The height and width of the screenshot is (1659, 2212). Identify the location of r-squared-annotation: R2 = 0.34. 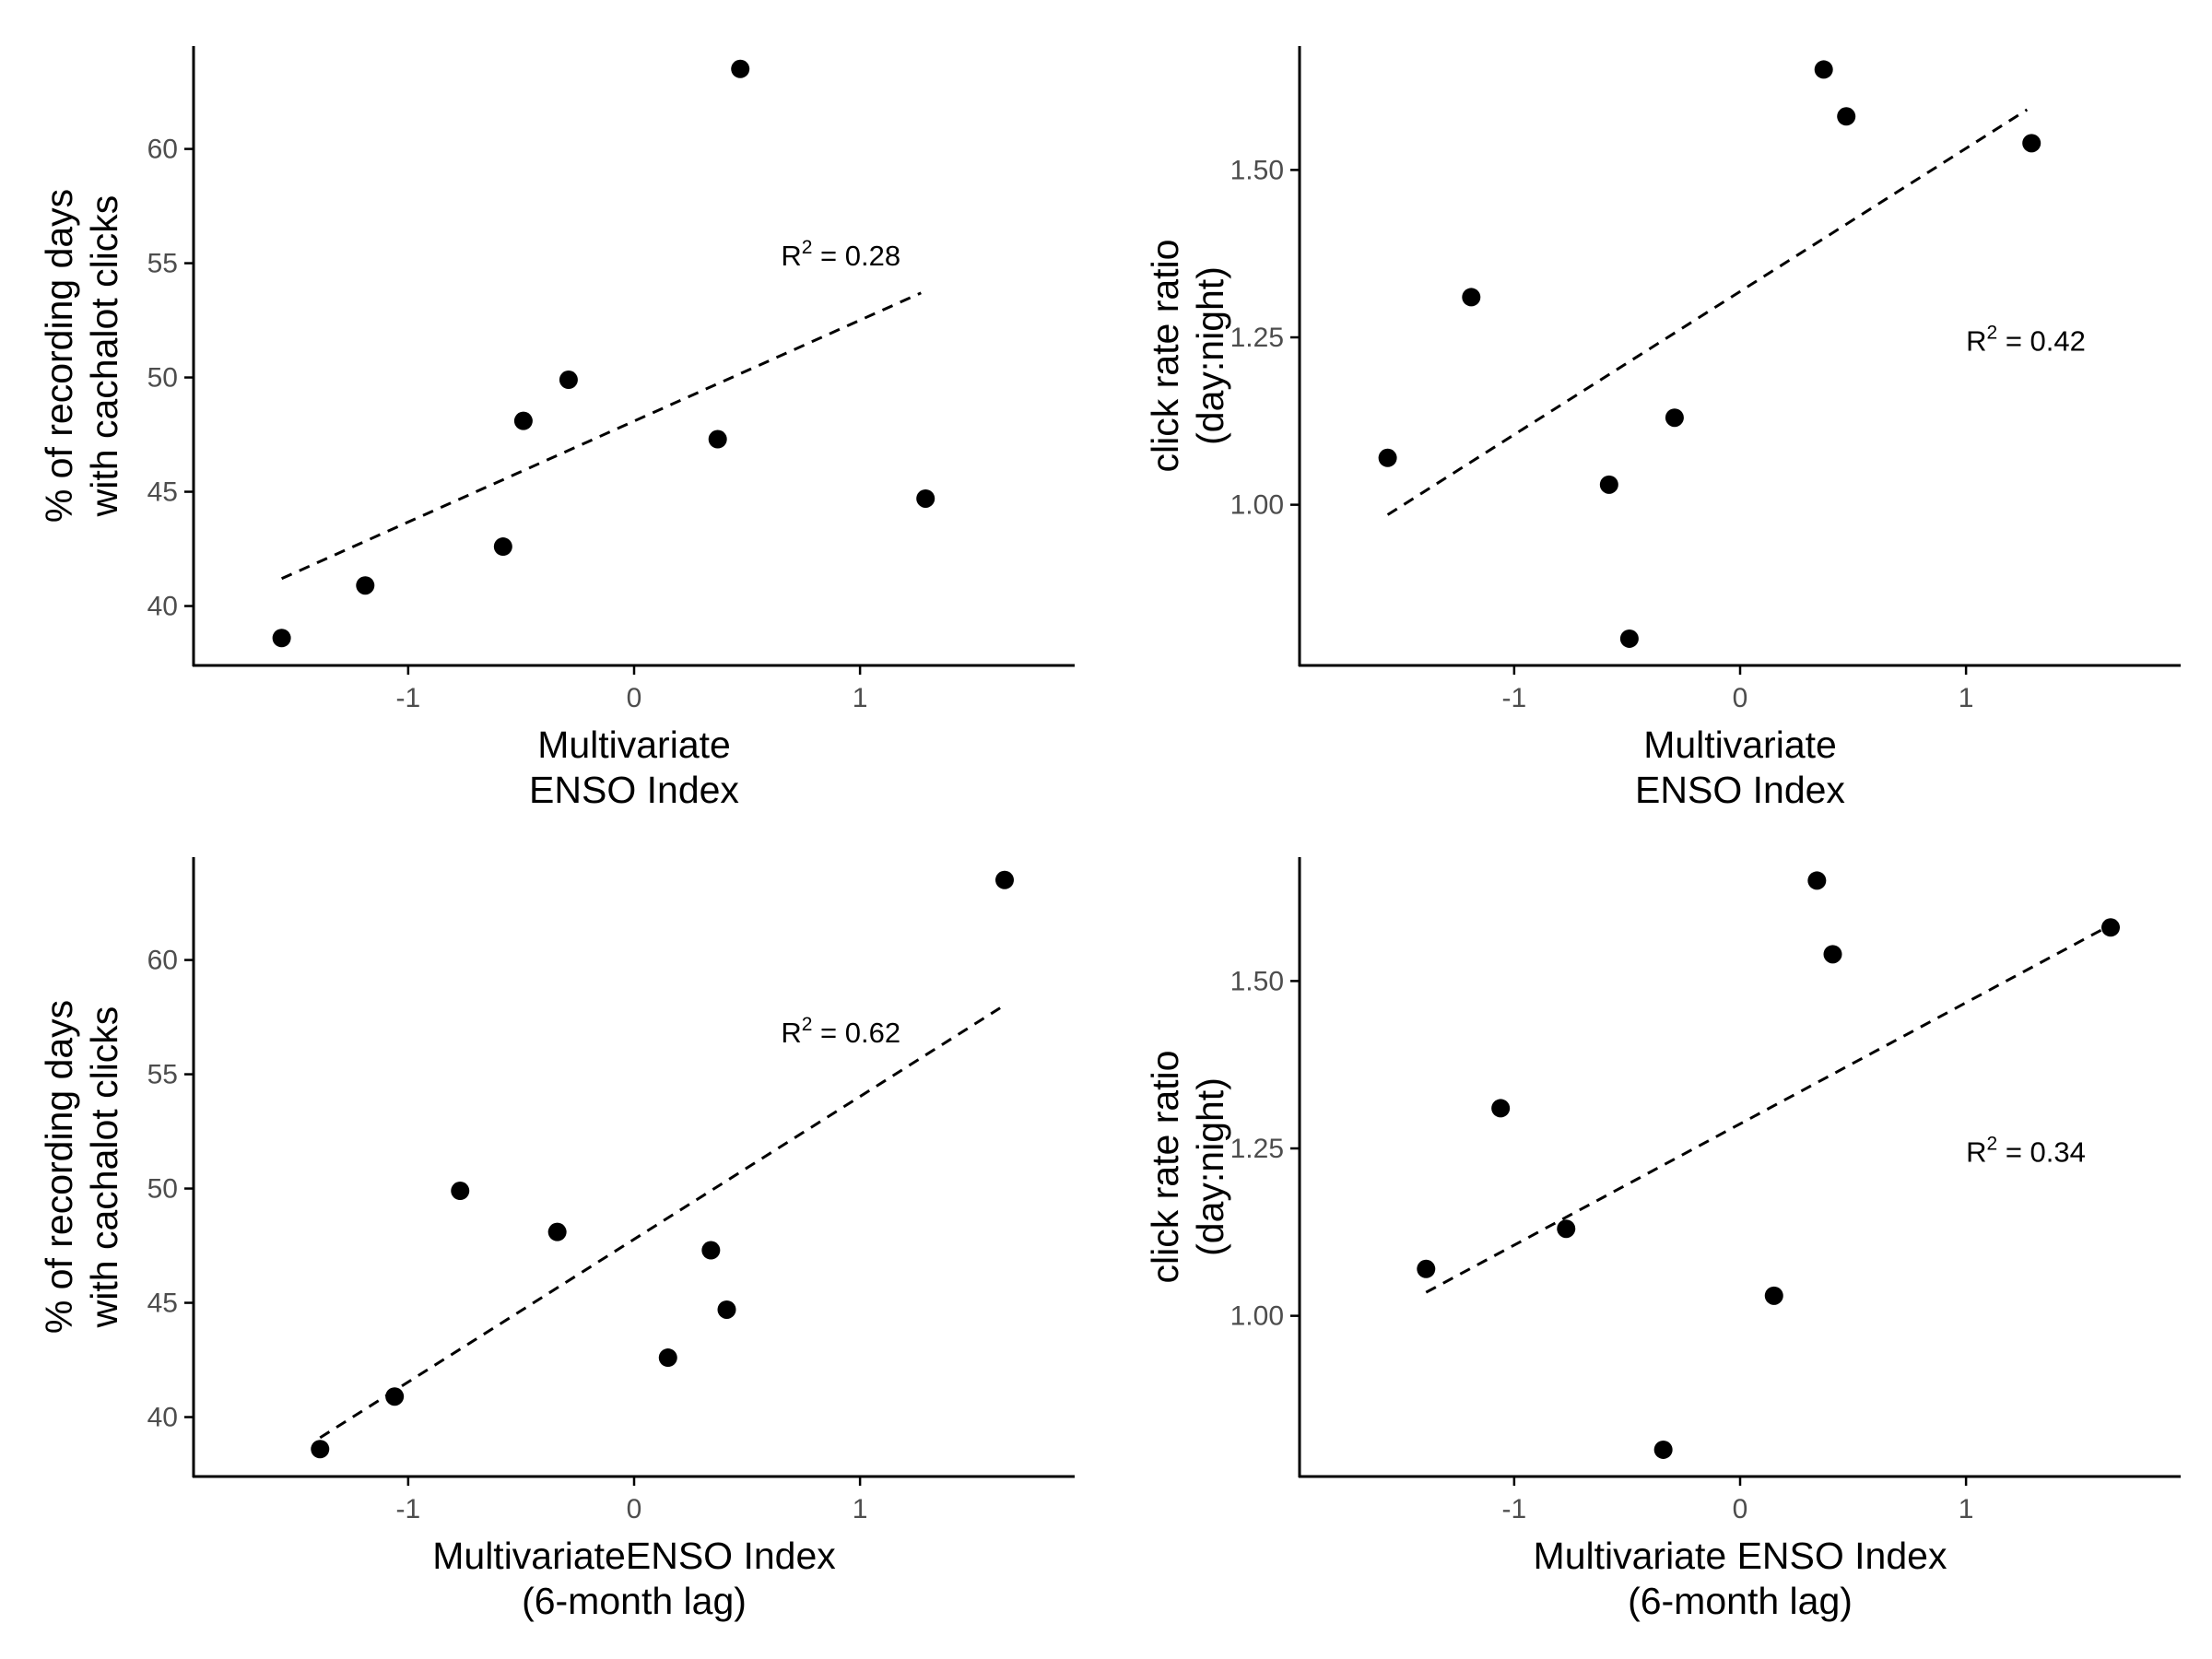
(2026, 1151).